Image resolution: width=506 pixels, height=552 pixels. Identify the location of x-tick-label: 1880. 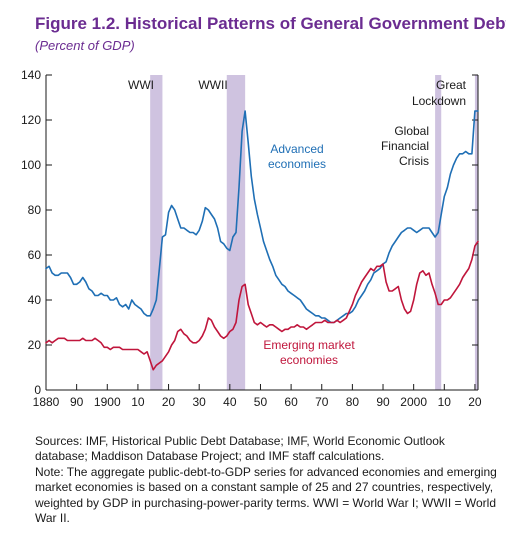
(46, 402).